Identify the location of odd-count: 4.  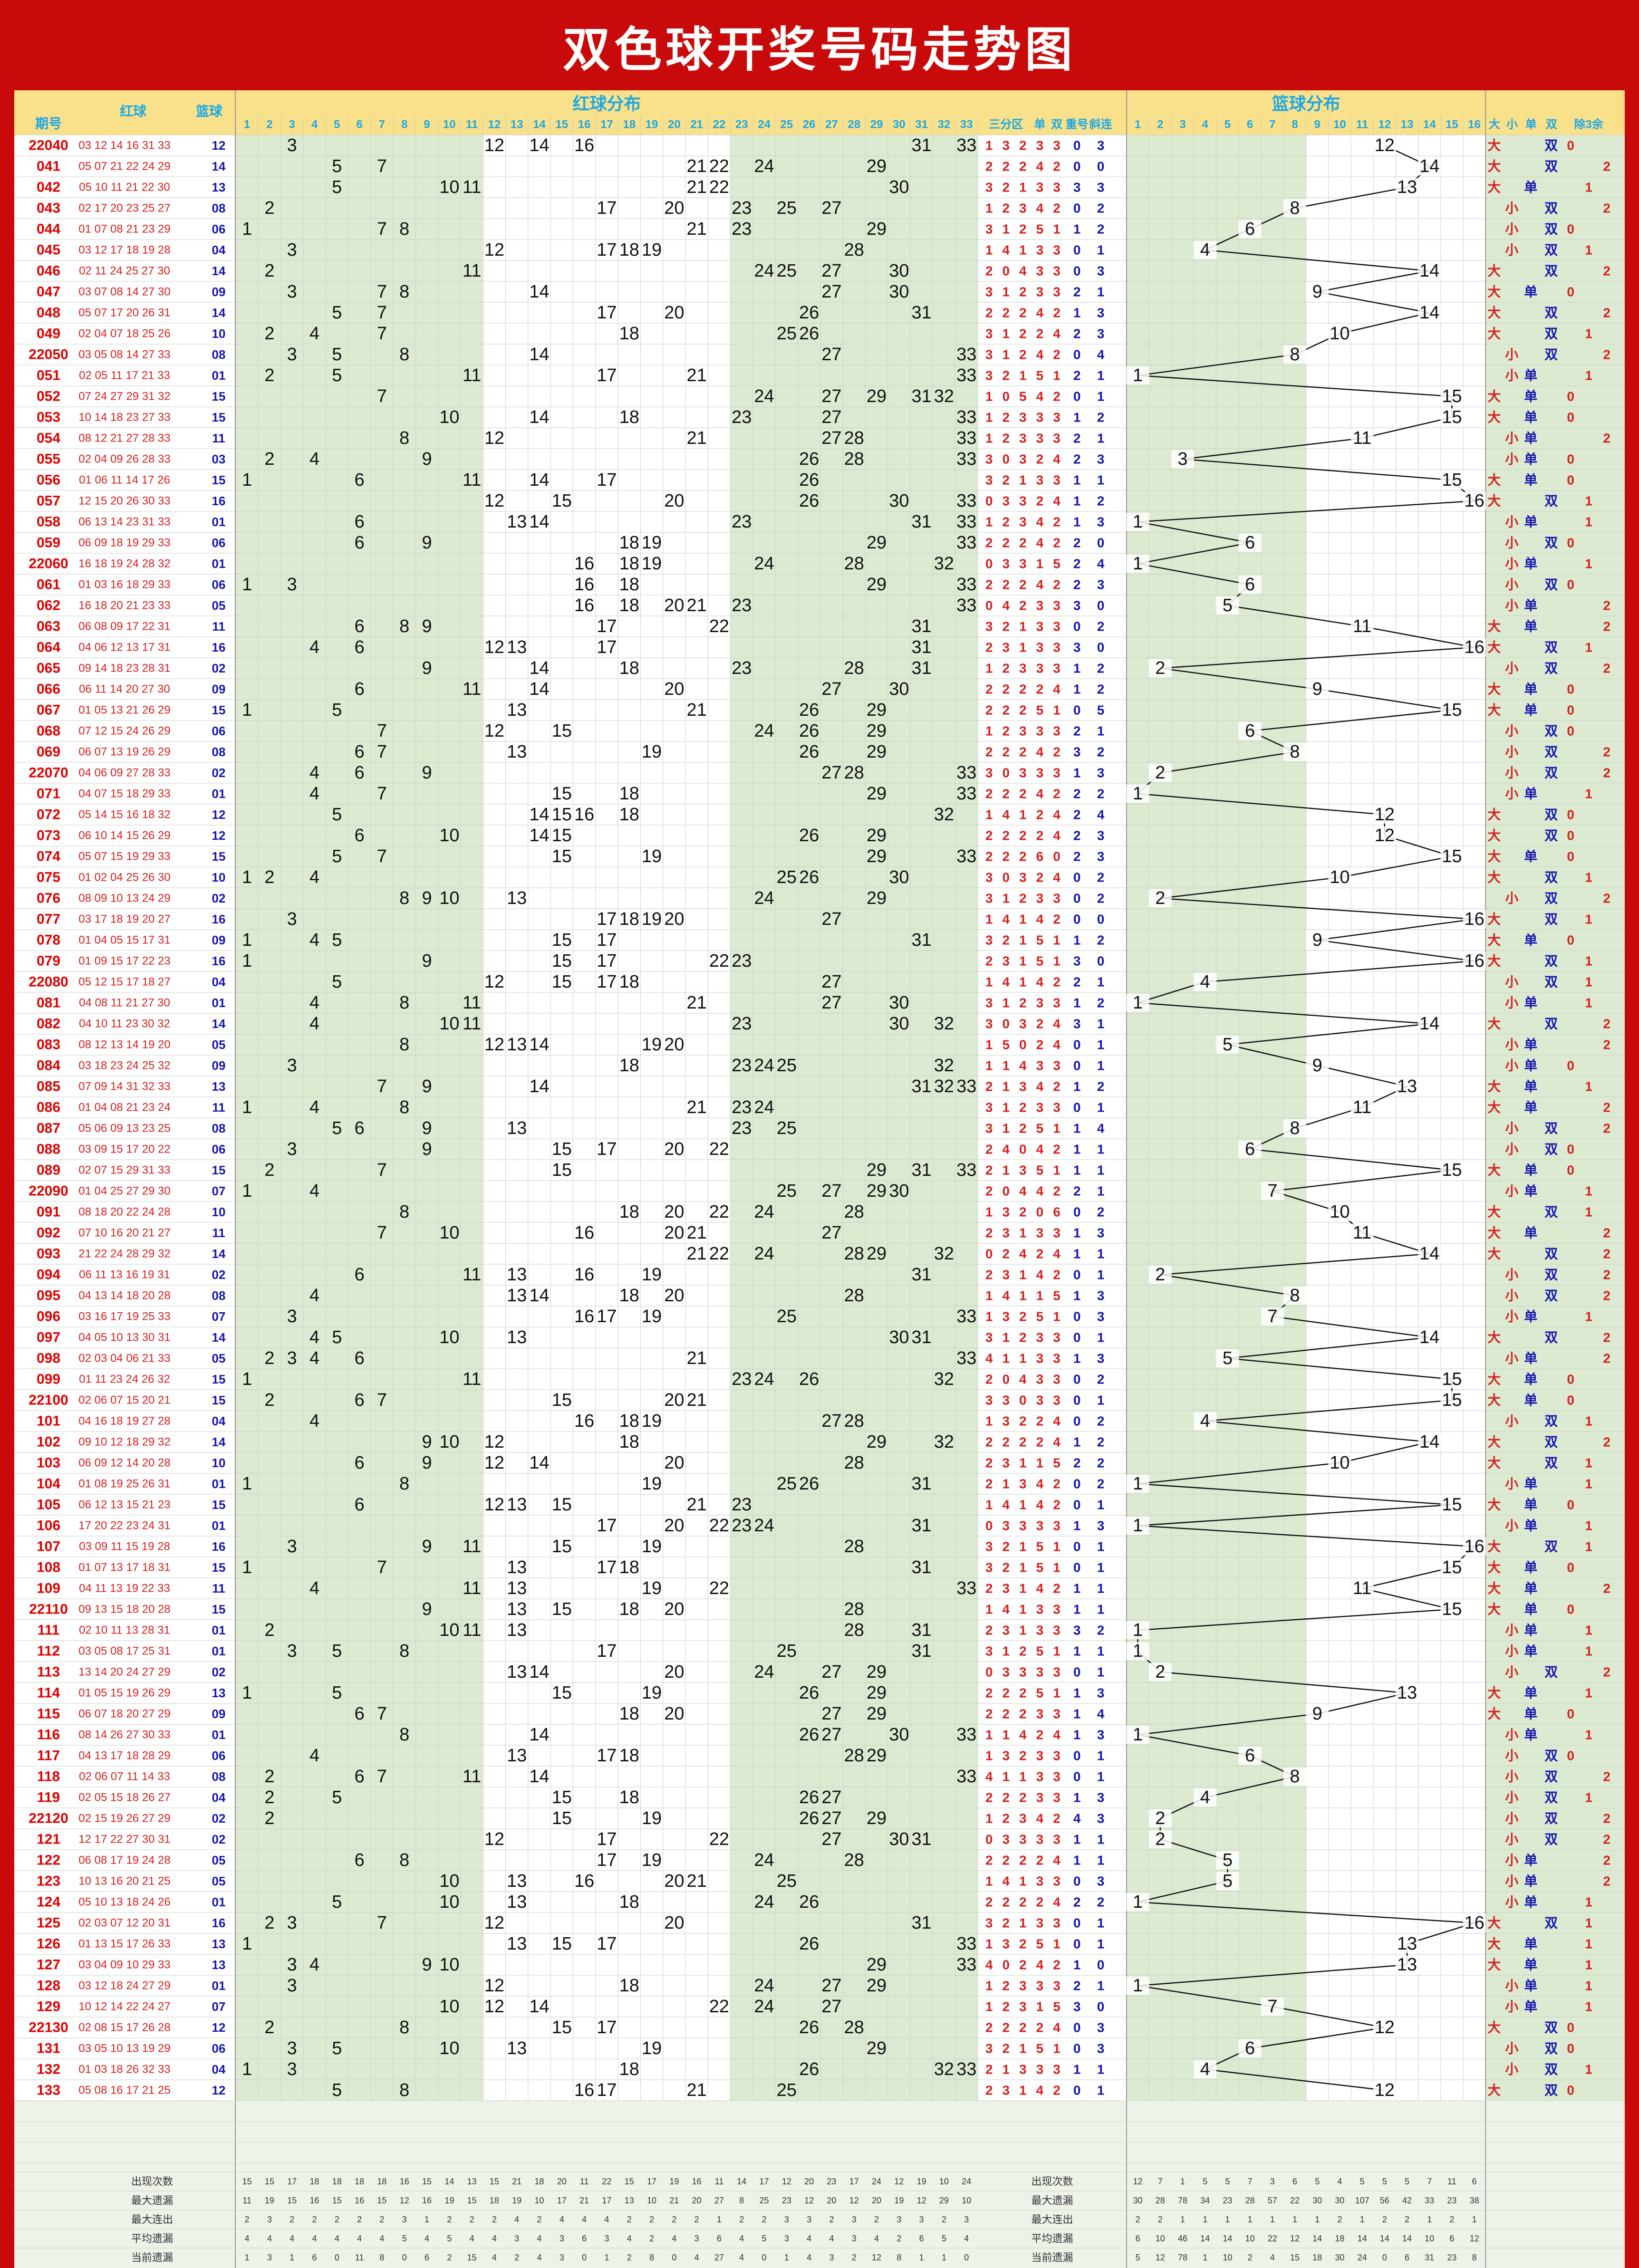
(1040, 1275).